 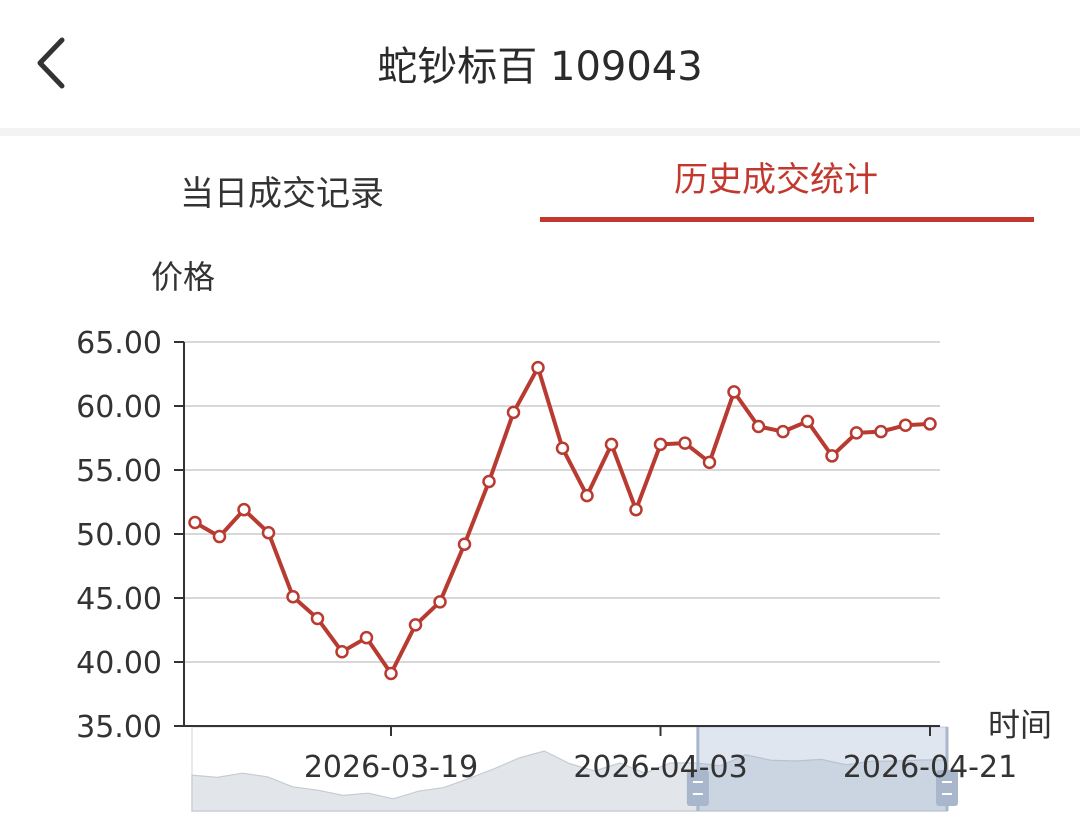 What do you see at coordinates (776, 180) in the screenshot?
I see `tab-history-stats-label: 历史成交统计` at bounding box center [776, 180].